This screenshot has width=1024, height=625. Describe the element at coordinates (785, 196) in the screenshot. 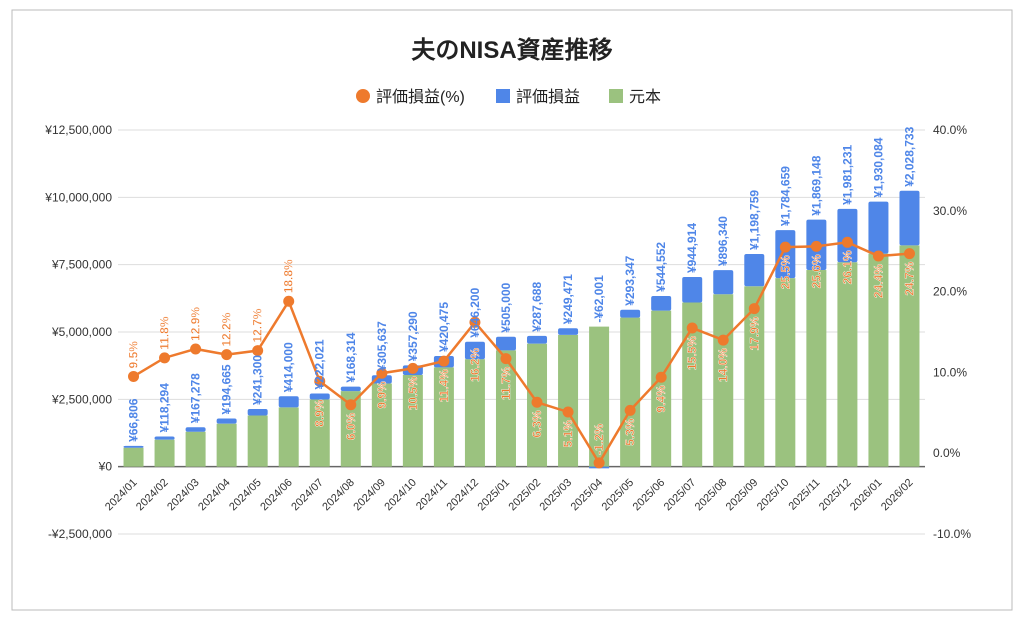

I see `gain-data-label: ¥1,784,659` at that location.